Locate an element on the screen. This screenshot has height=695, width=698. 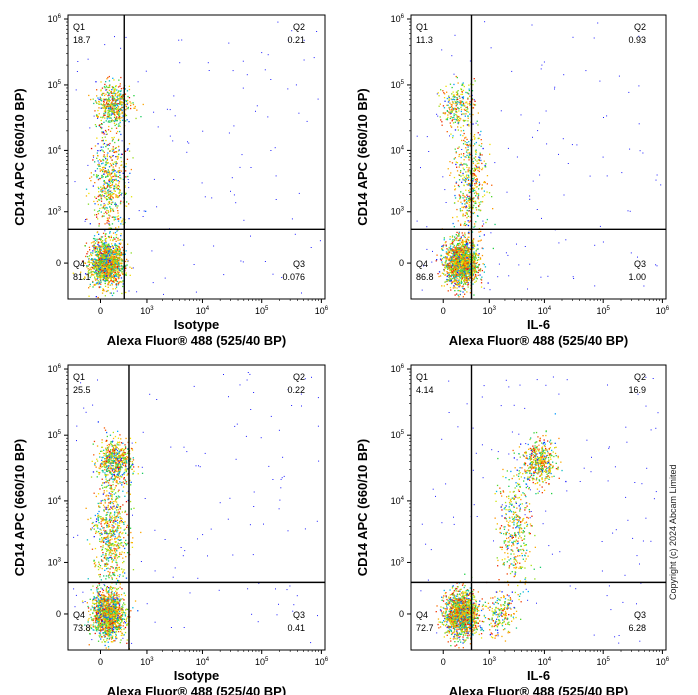
copyright-notice: Copyright (c) 2024 Abcam Limited is located at coordinates (673, 532).